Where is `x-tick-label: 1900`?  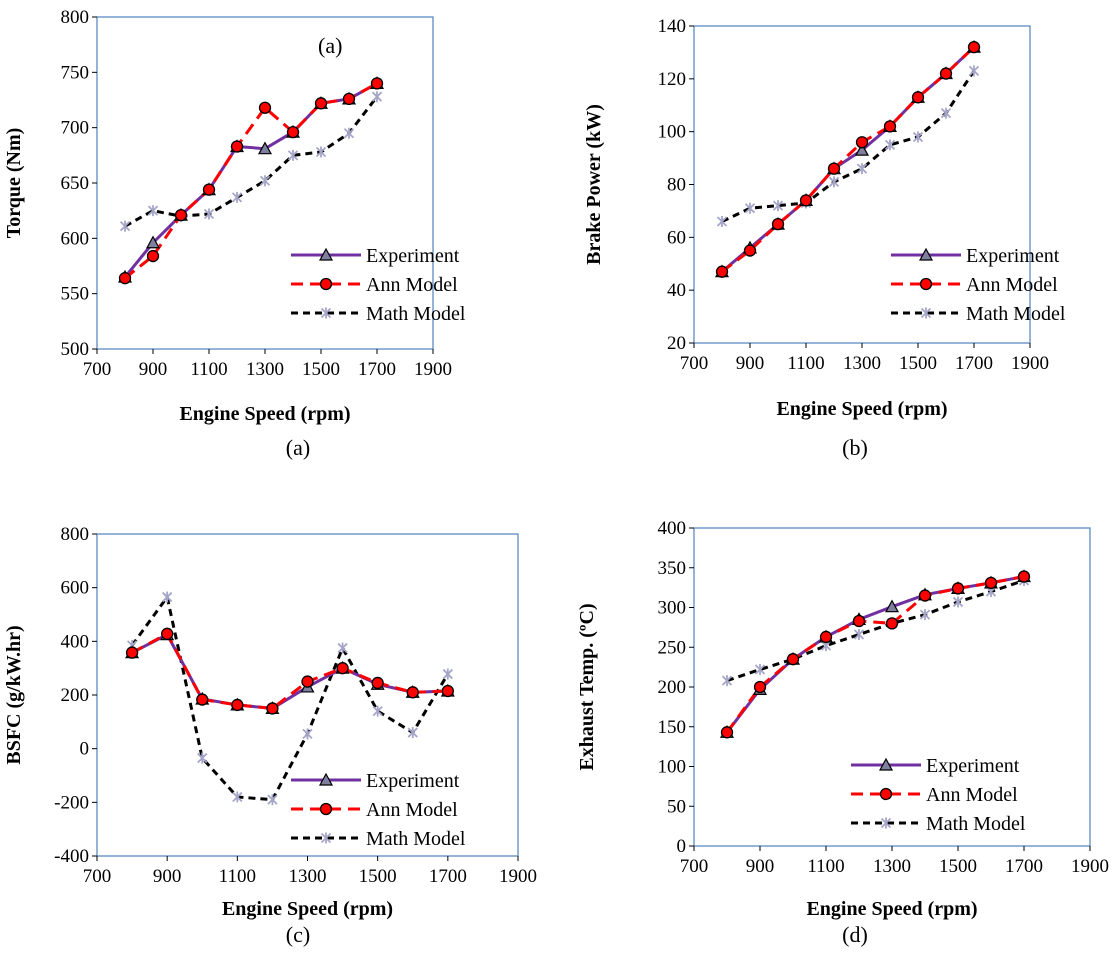
x-tick-label: 1900 is located at coordinates (1030, 363).